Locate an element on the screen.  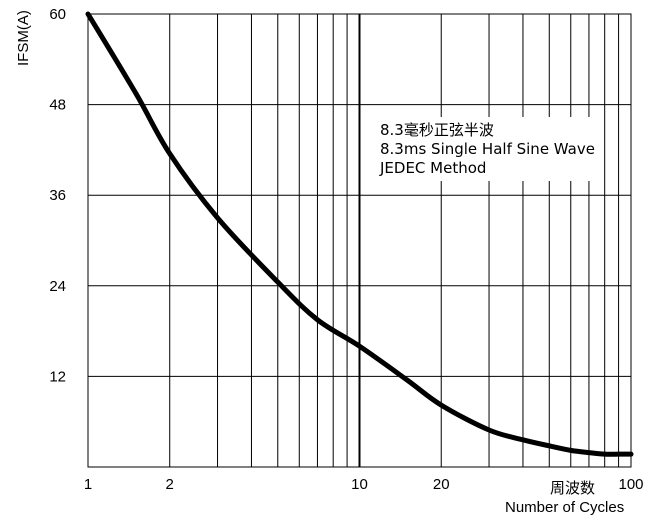
annotation-line-en: 8.3ms Single Half Sine Wave is located at coordinates (487, 149).